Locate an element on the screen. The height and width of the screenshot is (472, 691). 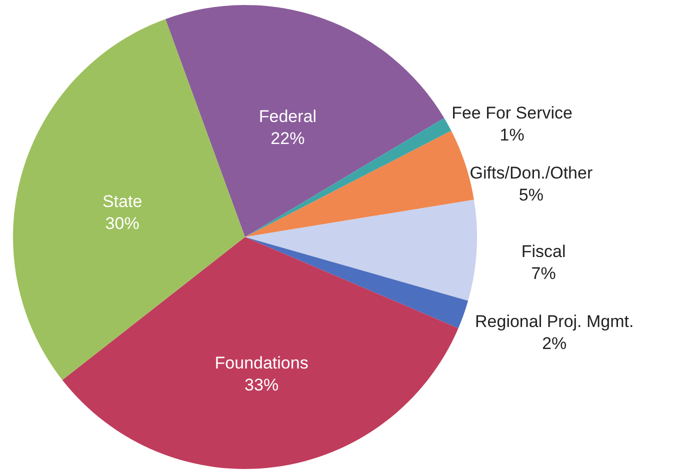
slice-label: Fee For Service is located at coordinates (512, 113).